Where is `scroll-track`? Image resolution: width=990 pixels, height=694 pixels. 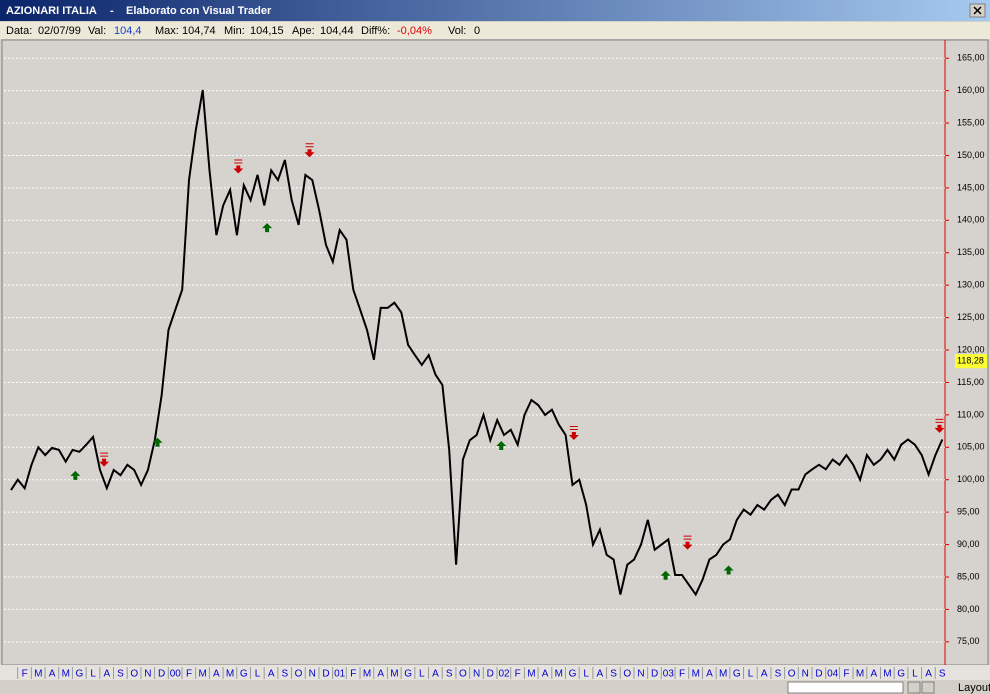 scroll-track is located at coordinates (845, 687).